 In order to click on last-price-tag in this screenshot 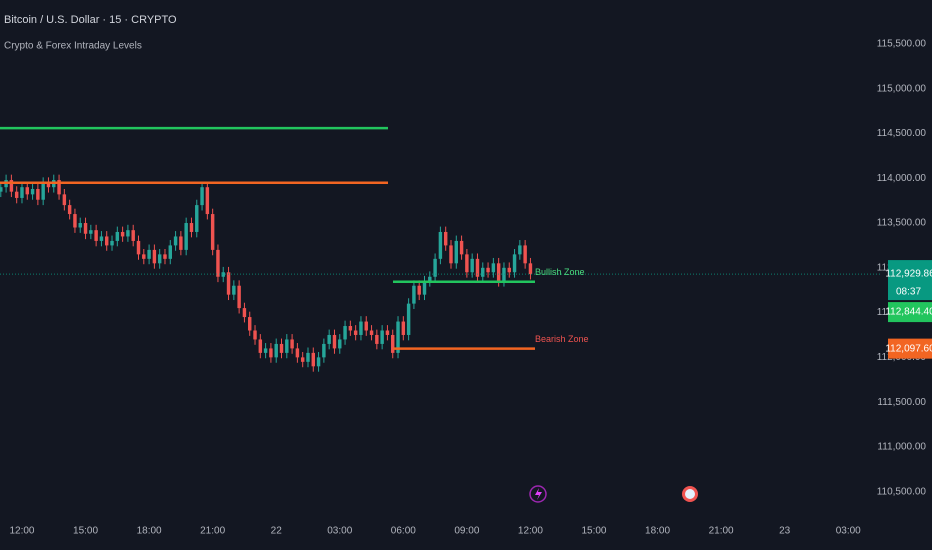, I will do `click(910, 280)`.